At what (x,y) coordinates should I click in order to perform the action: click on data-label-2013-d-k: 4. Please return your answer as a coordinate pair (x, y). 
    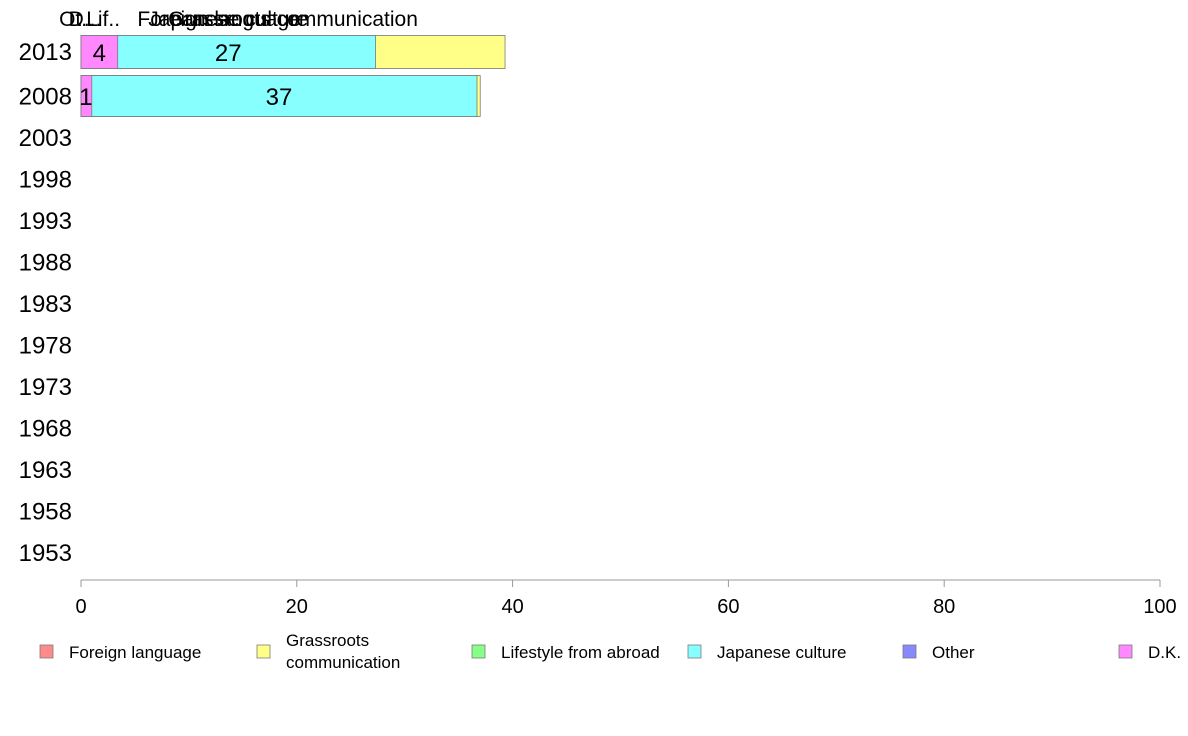
    Looking at the image, I should click on (99, 53).